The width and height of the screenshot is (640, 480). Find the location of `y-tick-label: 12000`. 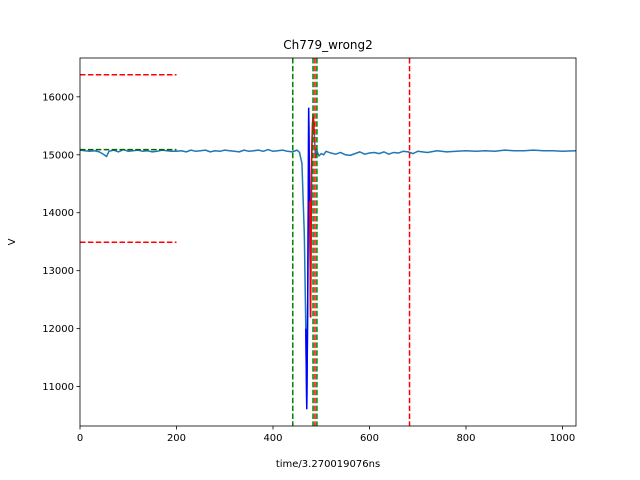

y-tick-label: 12000 is located at coordinates (58, 329).